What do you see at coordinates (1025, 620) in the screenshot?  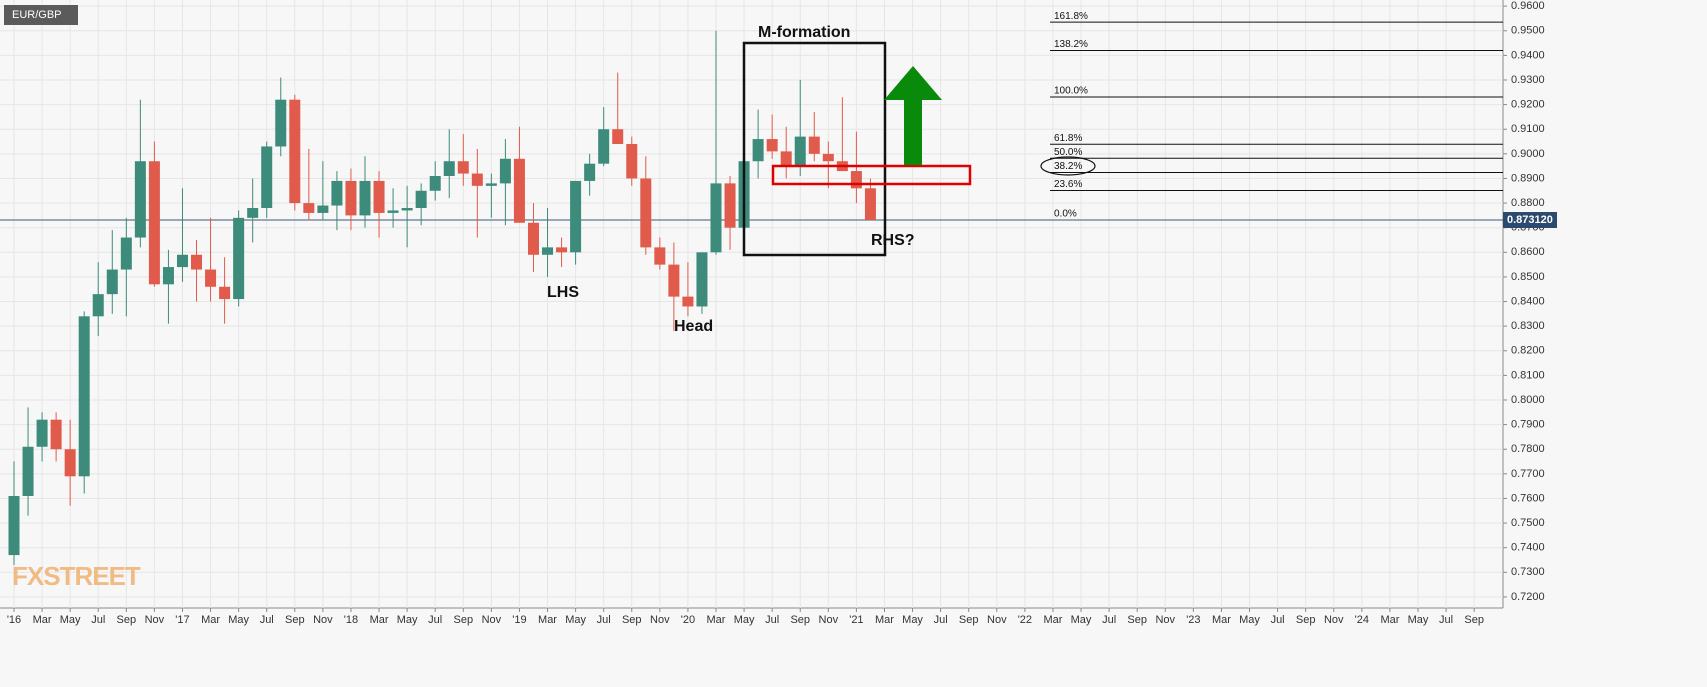 I see `x-tick-label: '22` at bounding box center [1025, 620].